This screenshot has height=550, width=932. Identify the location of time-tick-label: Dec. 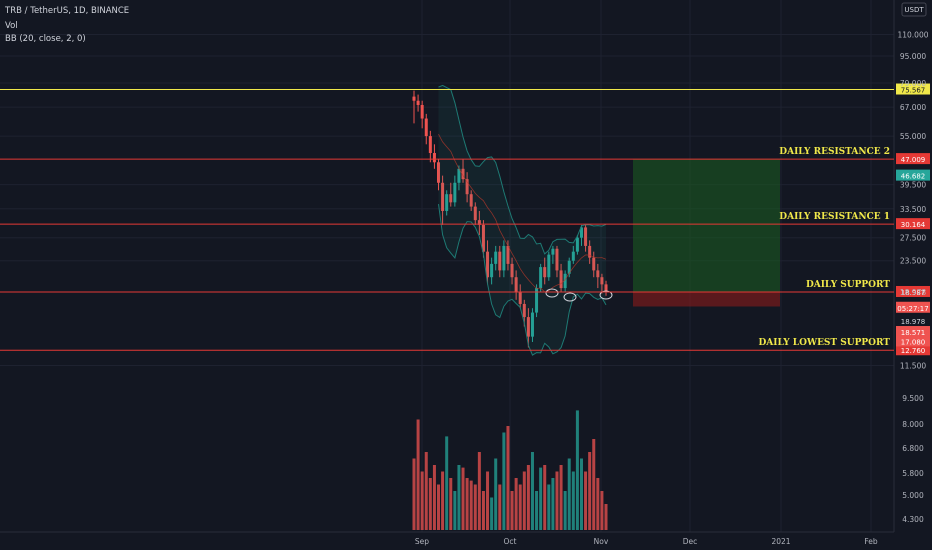
(690, 541).